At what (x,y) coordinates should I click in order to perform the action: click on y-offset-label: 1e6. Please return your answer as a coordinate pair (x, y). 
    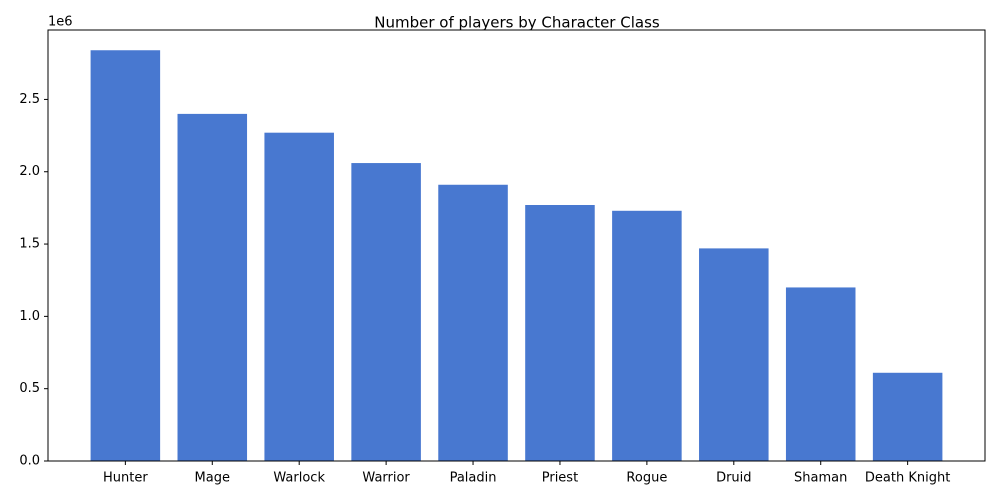
    Looking at the image, I should click on (60, 22).